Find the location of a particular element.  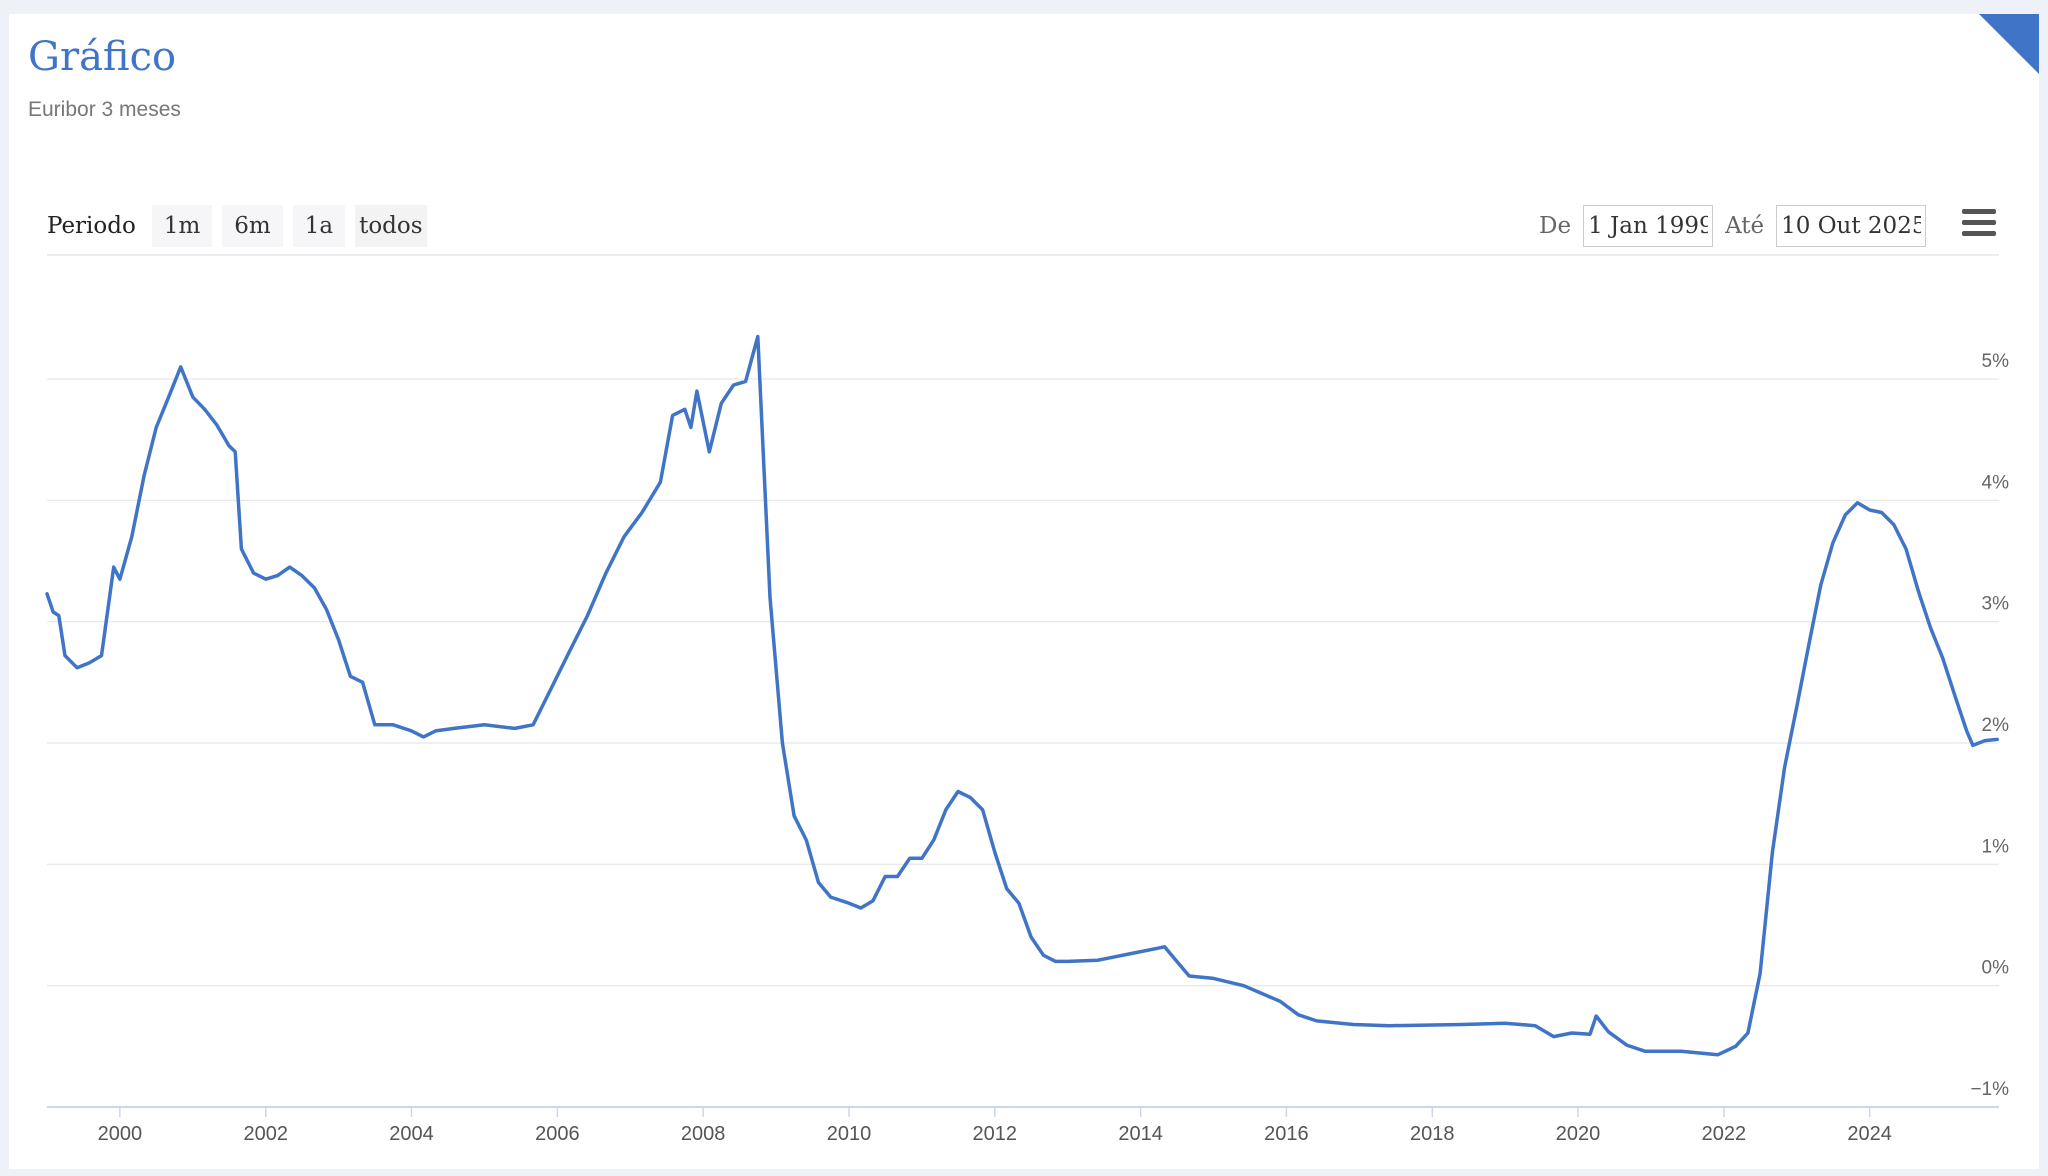

x-tick-label: 2010 is located at coordinates (849, 1134).